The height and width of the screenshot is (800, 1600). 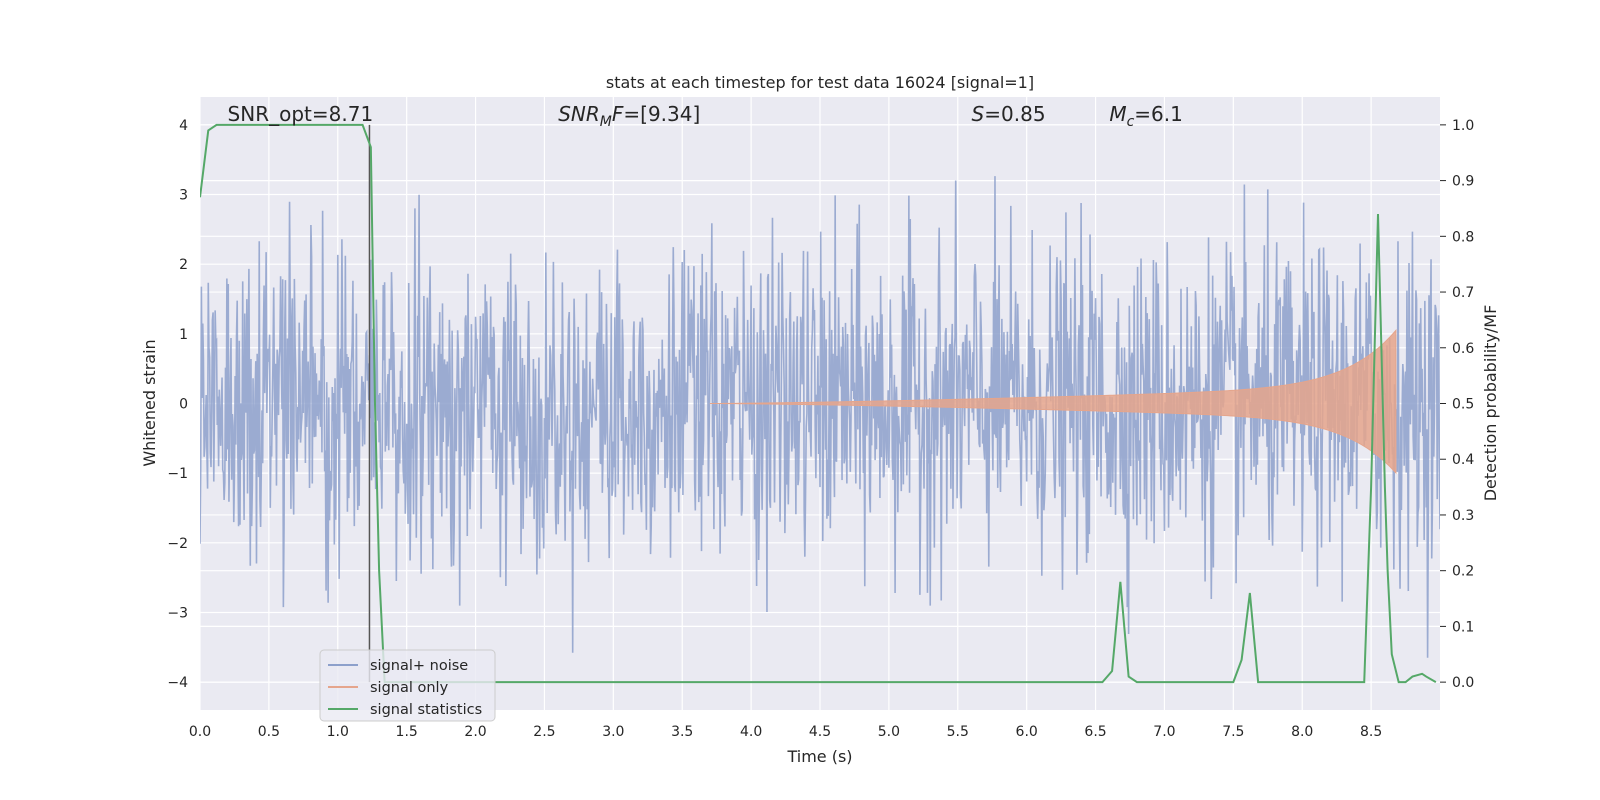 What do you see at coordinates (1302, 732) in the screenshot?
I see `x-tick-label: 8.0` at bounding box center [1302, 732].